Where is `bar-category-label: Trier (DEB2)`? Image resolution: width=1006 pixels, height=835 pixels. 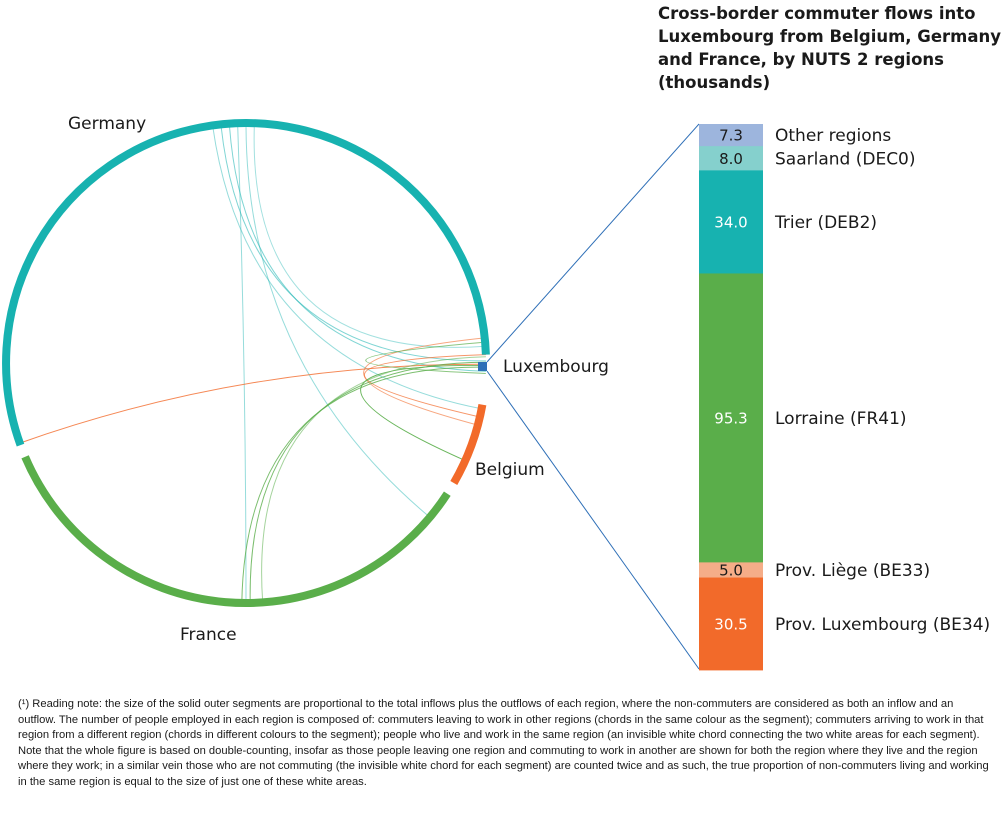
bar-category-label: Trier (DEB2) is located at coordinates (825, 223).